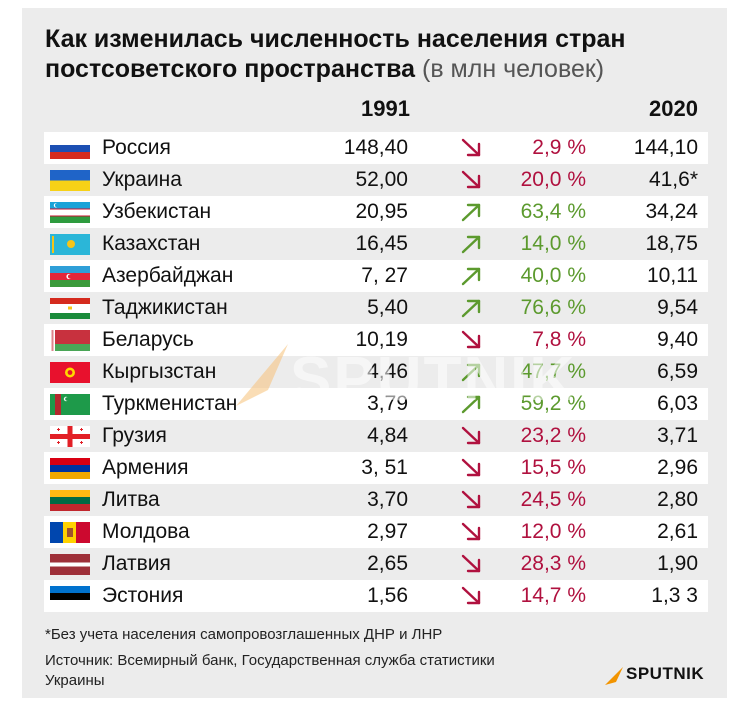  Describe the element at coordinates (70, 500) in the screenshot. I see `lithuania-flag-icon` at that location.